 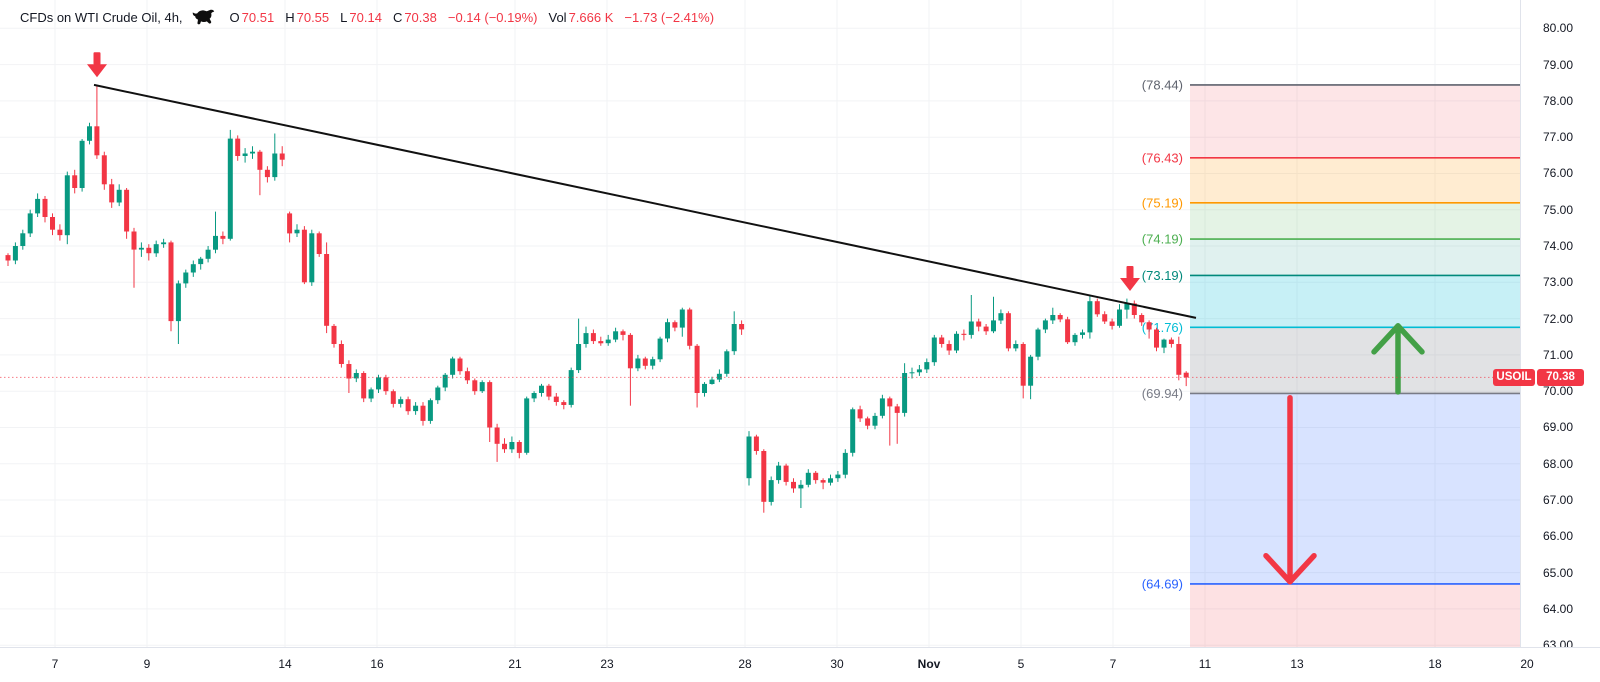 I want to click on ohlc-values: O 70.51, so click(x=252, y=17).